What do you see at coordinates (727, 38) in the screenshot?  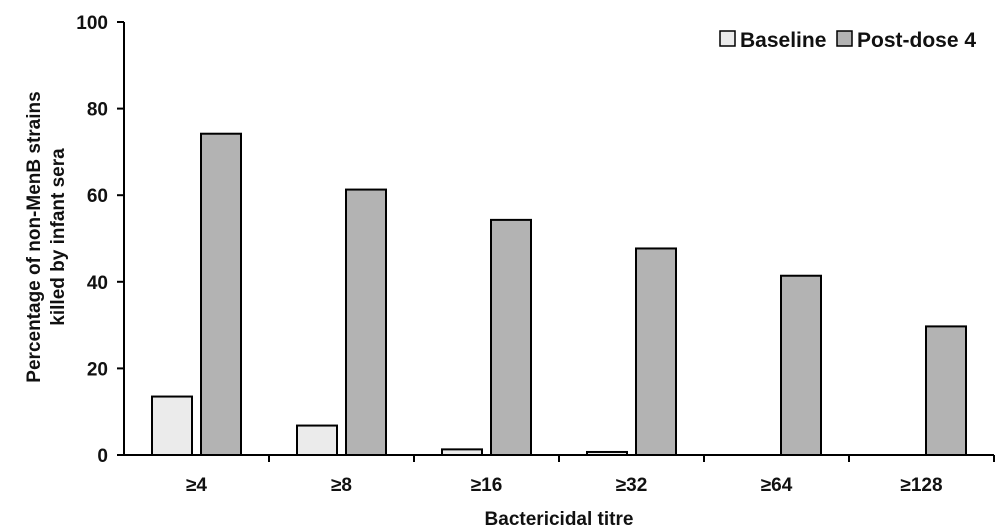 I see `legend-swatch-baseline` at bounding box center [727, 38].